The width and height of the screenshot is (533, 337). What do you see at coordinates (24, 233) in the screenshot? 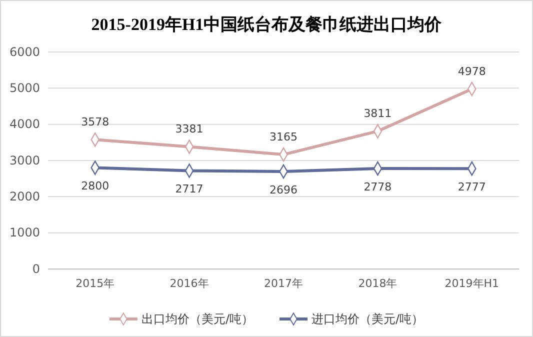
I see `y-tick-label: 1000` at bounding box center [24, 233].